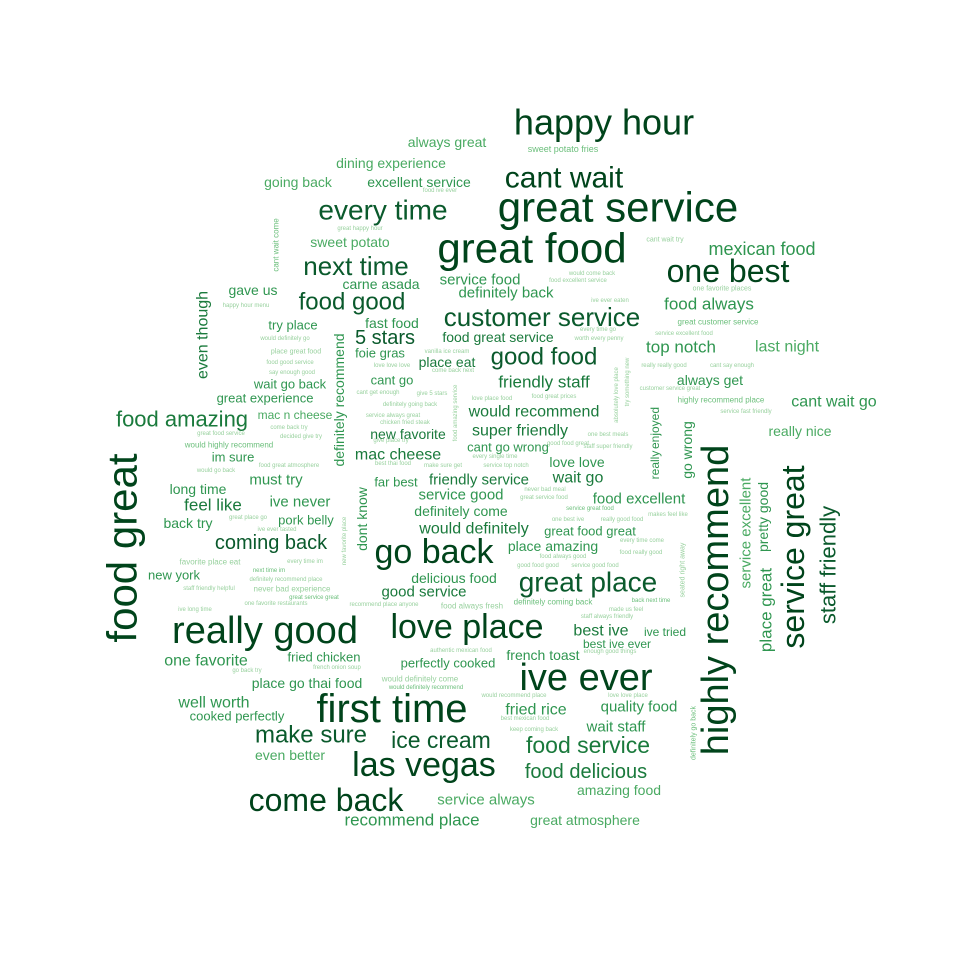 The width and height of the screenshot is (960, 960). What do you see at coordinates (598, 330) in the screenshot?
I see `word-every-time-go: every time go` at bounding box center [598, 330].